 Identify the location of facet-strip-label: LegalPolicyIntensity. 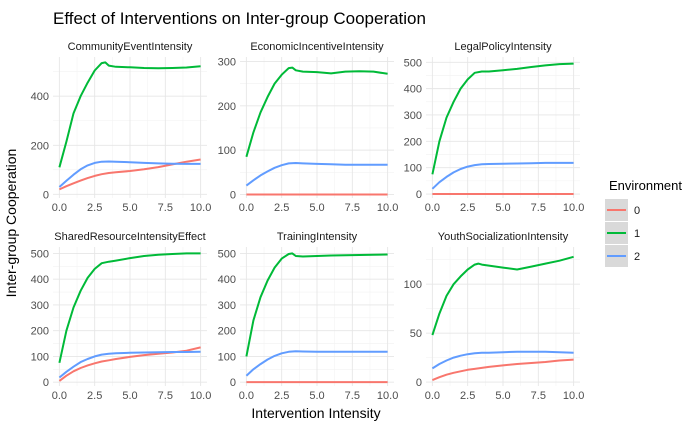
(503, 47).